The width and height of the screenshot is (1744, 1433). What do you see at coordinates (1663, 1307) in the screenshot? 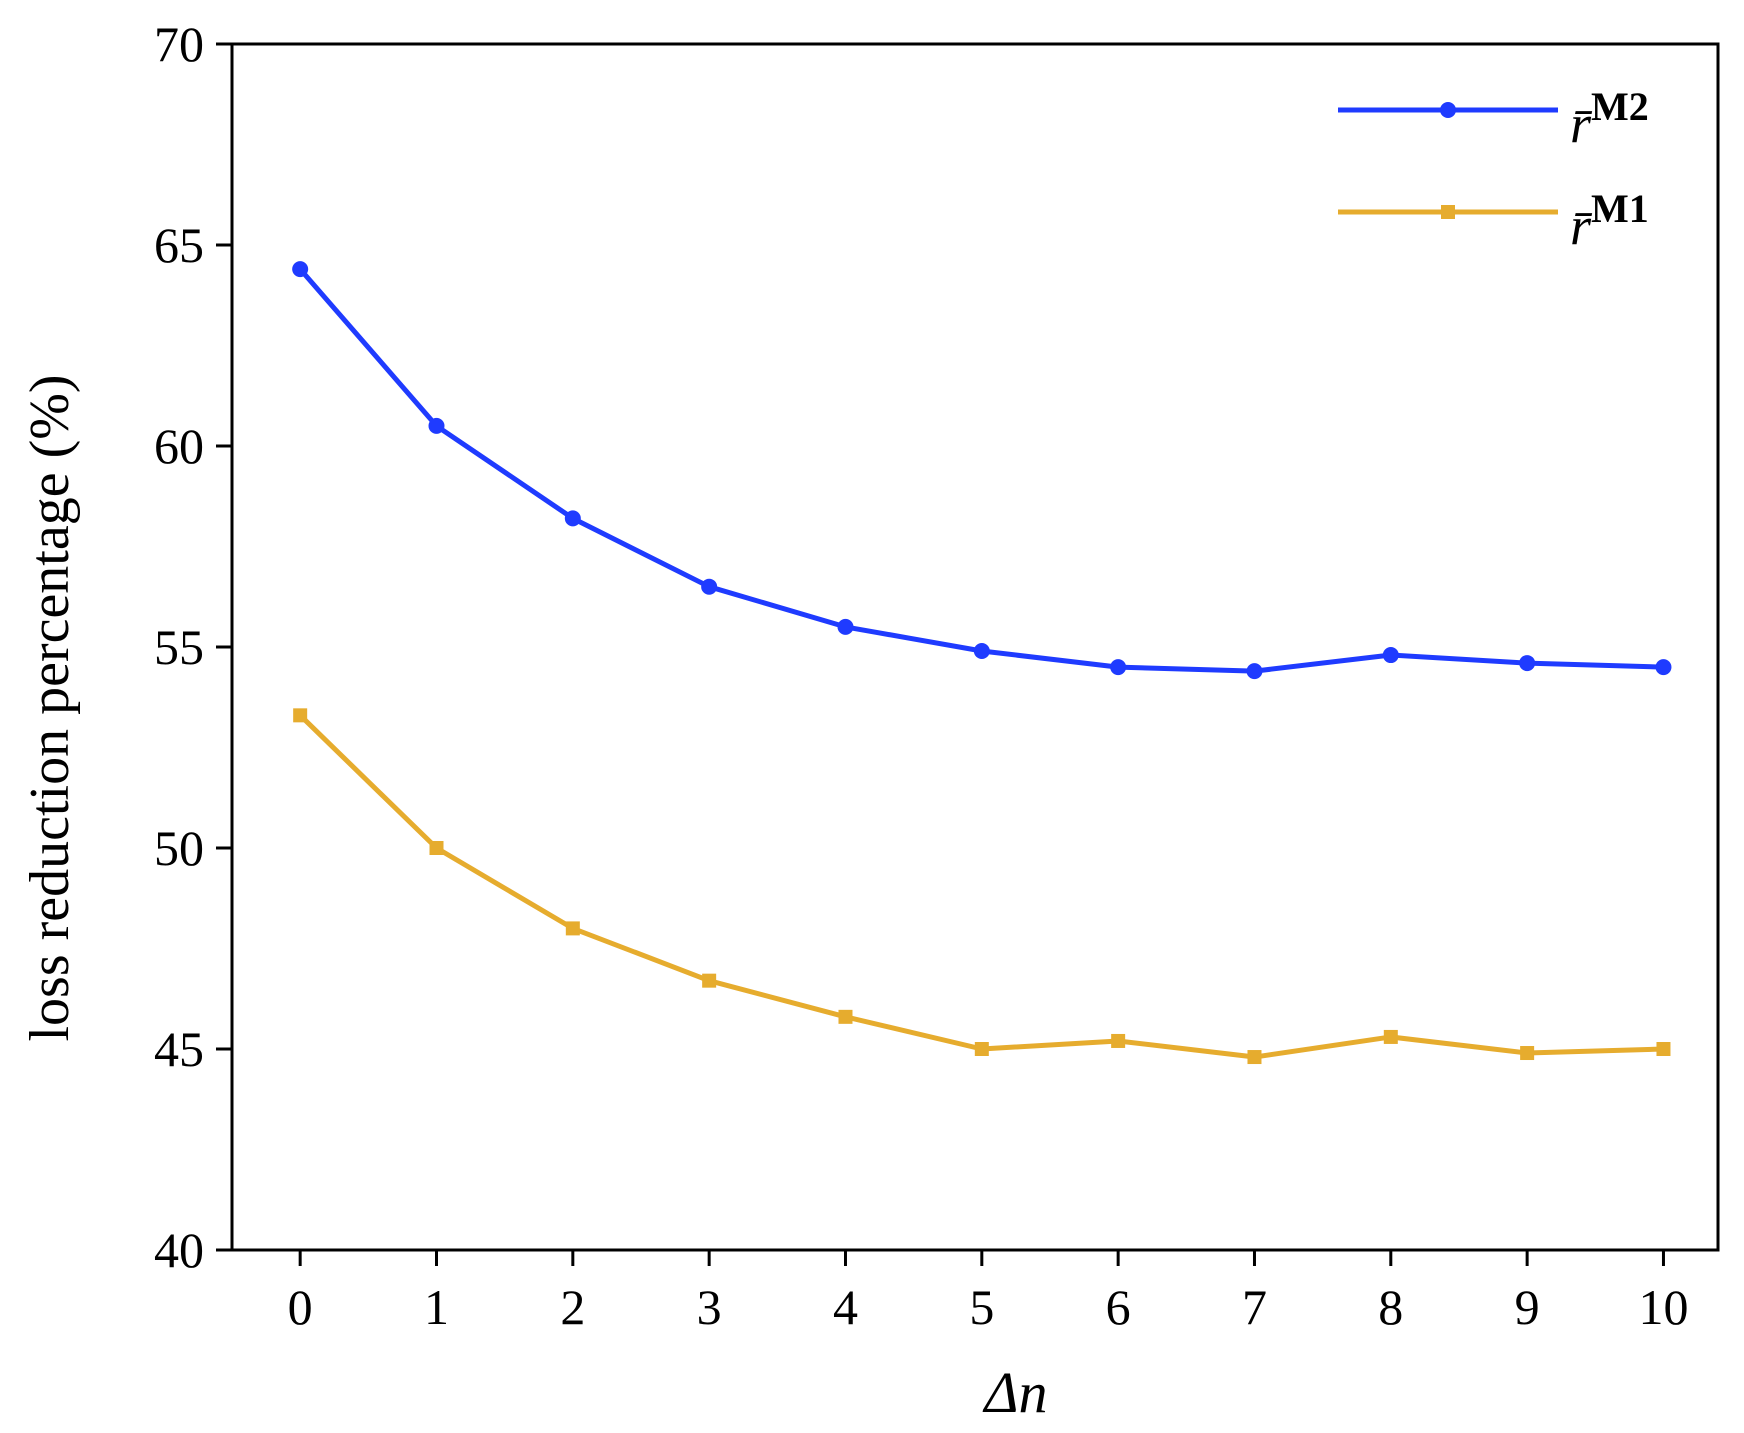
I see `x-tick-label: 10` at bounding box center [1663, 1307].